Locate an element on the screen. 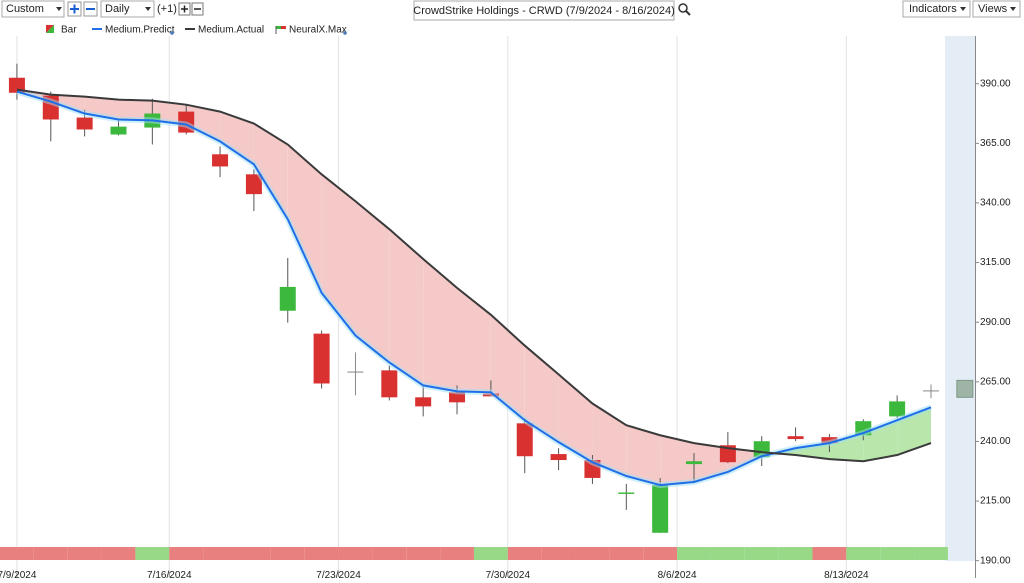  search-icon is located at coordinates (683, 8).